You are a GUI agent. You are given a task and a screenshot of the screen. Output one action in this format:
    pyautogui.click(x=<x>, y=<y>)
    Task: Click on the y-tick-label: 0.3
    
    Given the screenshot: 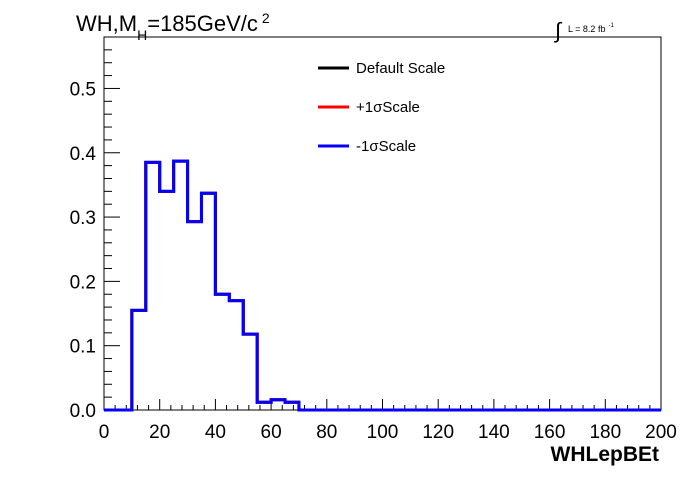 What is the action you would take?
    pyautogui.click(x=83, y=218)
    